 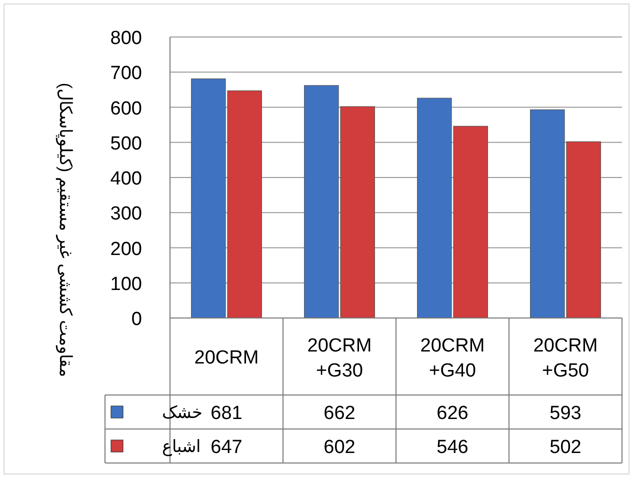 I want to click on y-tick-label: 400, so click(x=126, y=179).